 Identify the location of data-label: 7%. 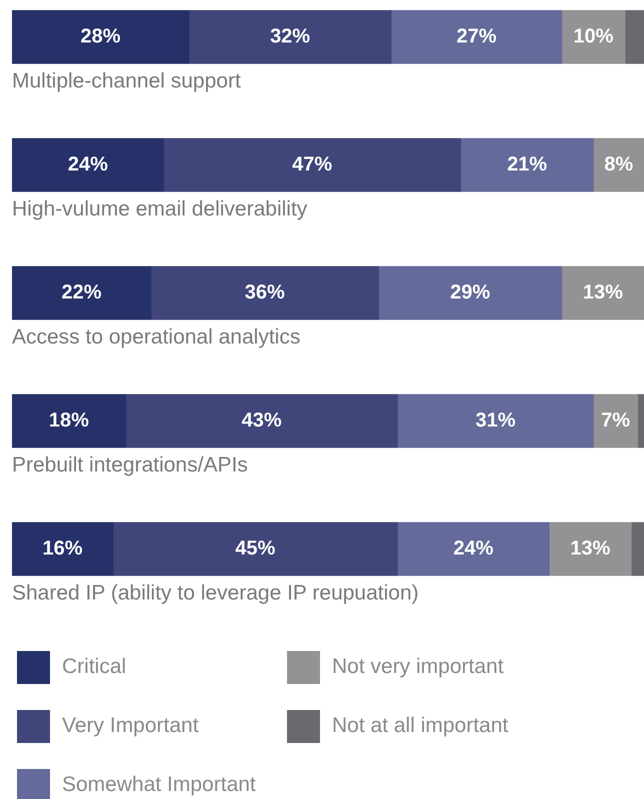
(615, 421).